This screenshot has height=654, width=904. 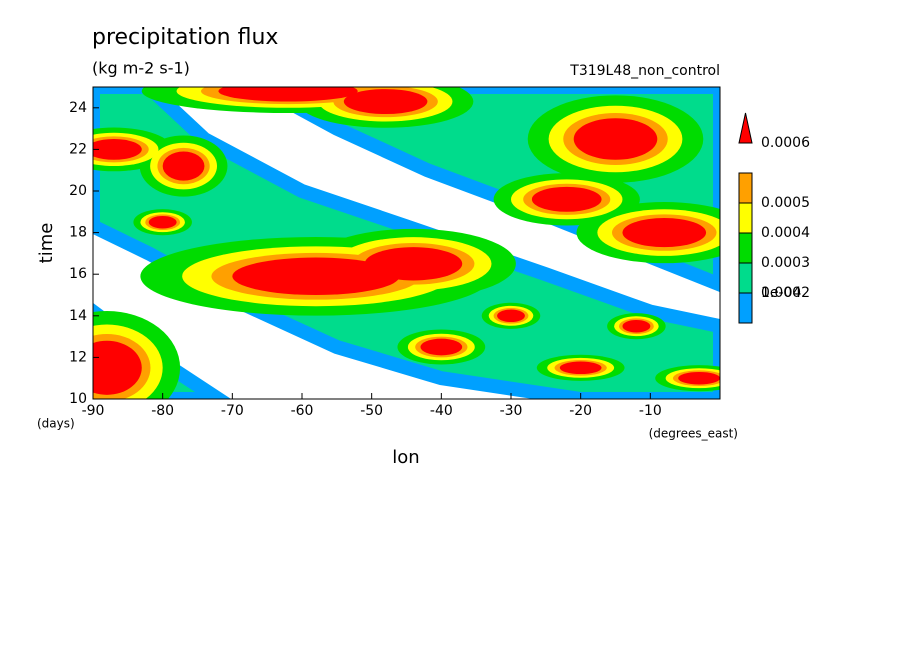 What do you see at coordinates (785, 203) in the screenshot?
I see `colorbar-label: 0.0005` at bounding box center [785, 203].